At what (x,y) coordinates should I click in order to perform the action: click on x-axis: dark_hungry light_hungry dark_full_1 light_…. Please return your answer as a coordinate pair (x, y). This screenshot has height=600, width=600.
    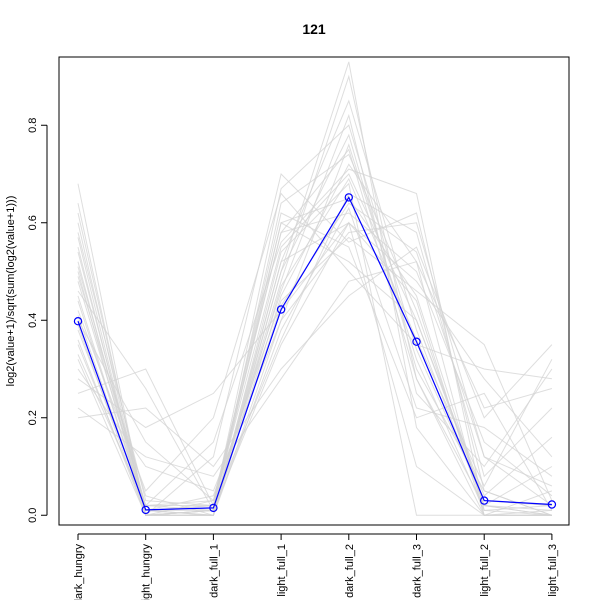
    Looking at the image, I should click on (316, 566).